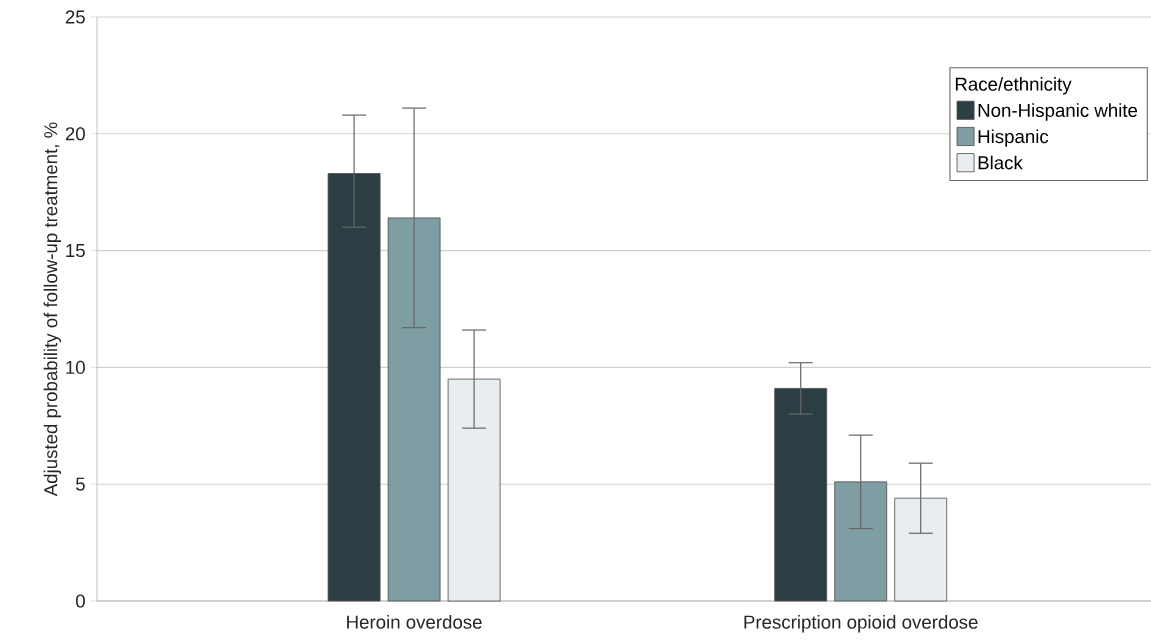 The width and height of the screenshot is (1151, 644). I want to click on x-tick-label: Heroin overdose, so click(414, 622).